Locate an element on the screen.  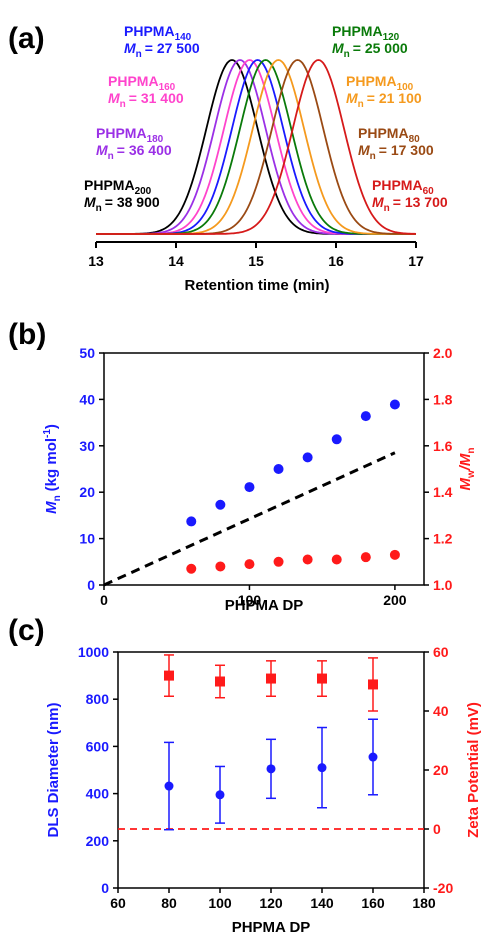
ylabel-b-right-b: /M is located at coordinates (465, 462).